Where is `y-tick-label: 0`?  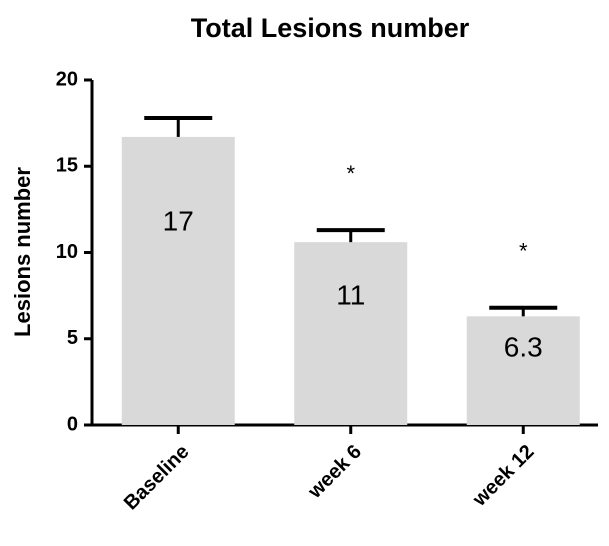 y-tick-label: 0 is located at coordinates (72, 424).